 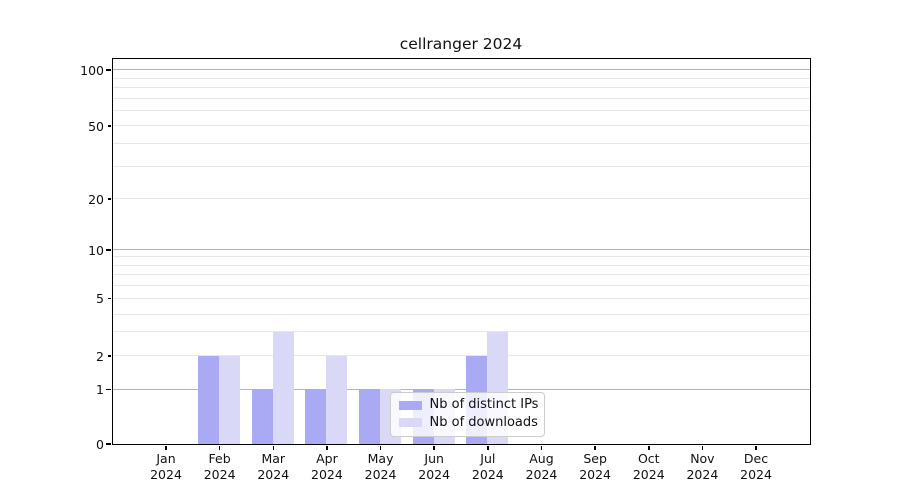 I want to click on legend-label-downloads: Nb of downloads, so click(x=483, y=422).